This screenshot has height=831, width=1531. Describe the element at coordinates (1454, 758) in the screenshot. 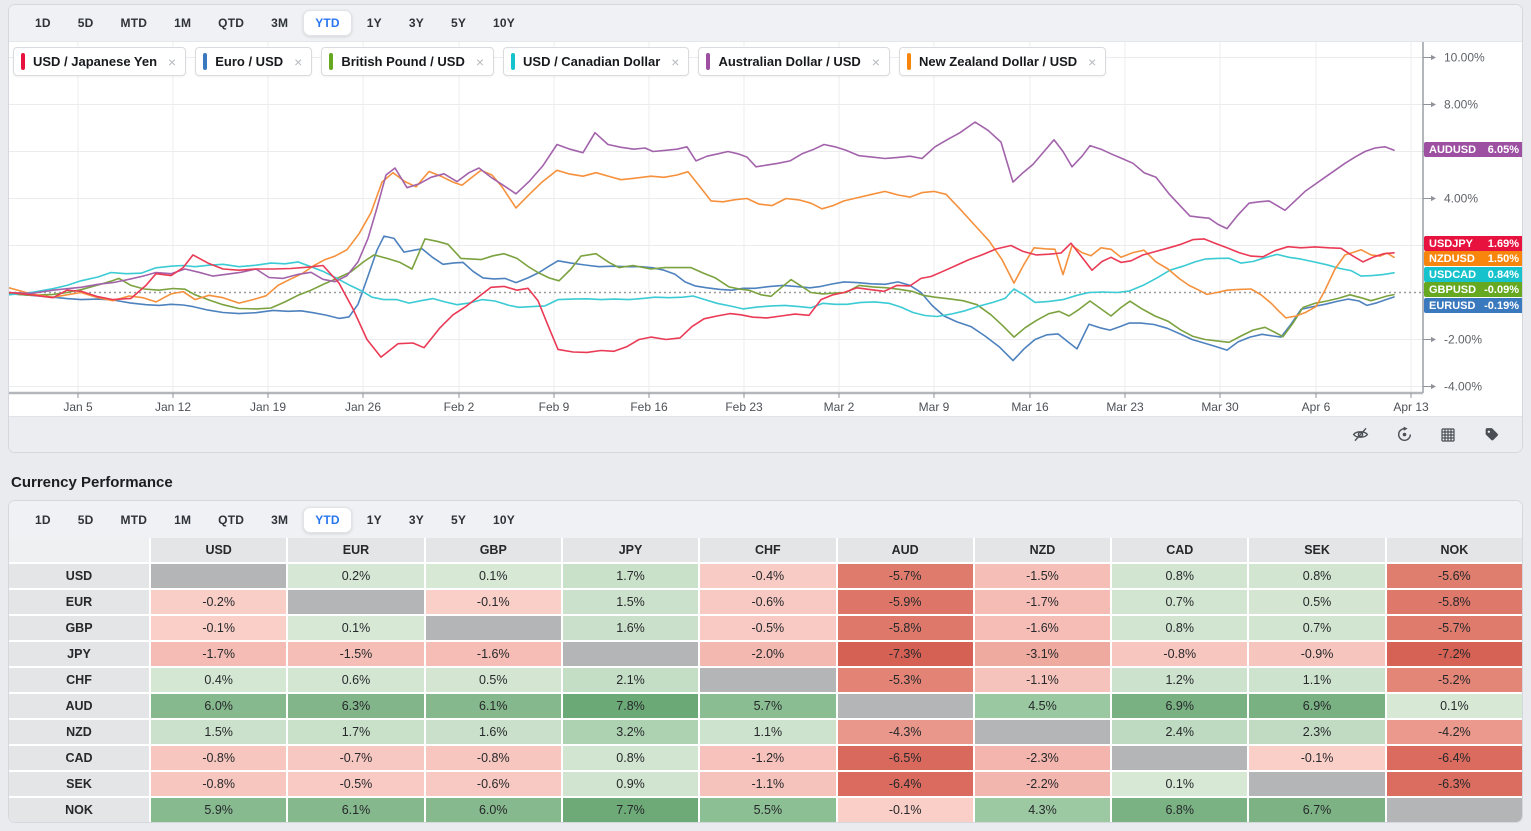

I see `cell-cad-nok: -6.4%` at that location.